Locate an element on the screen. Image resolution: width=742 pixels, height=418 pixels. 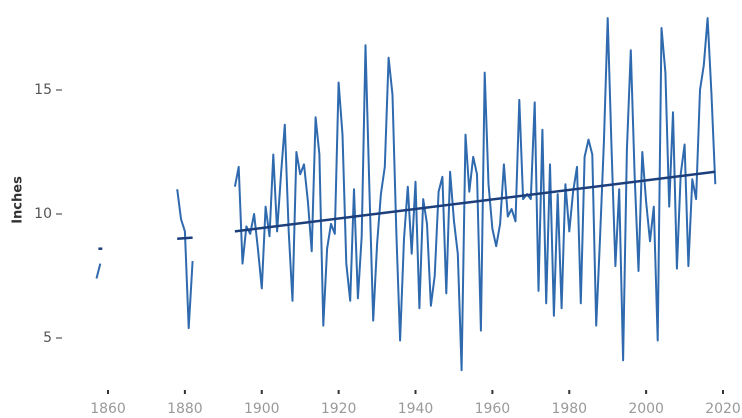
y-tick-label: 15 is located at coordinates (43, 90).